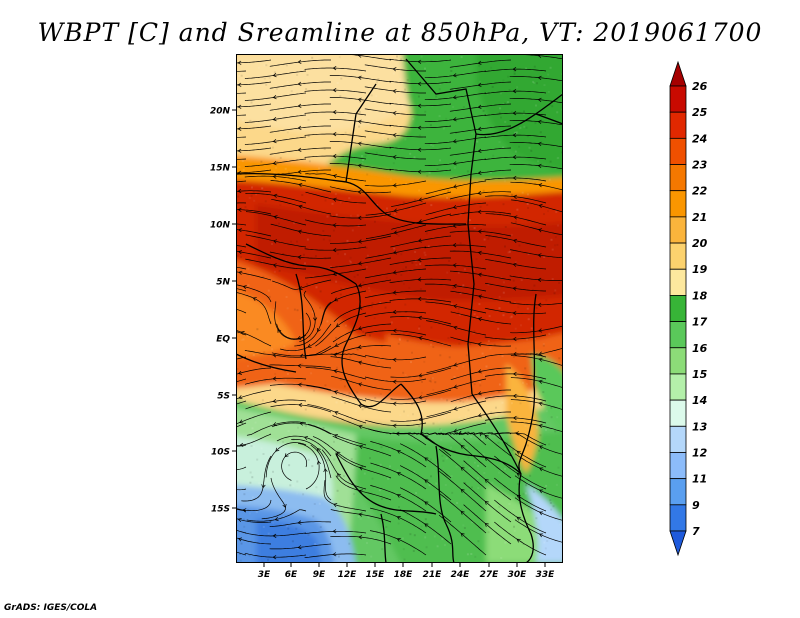 Image resolution: width=800 pixels, height=618 pixels. What do you see at coordinates (406, 571) in the screenshot?
I see `longitude-axis: 3E 6E 9E 12E 15E 18E 21E 24E 27E 30E 33E` at bounding box center [406, 571].